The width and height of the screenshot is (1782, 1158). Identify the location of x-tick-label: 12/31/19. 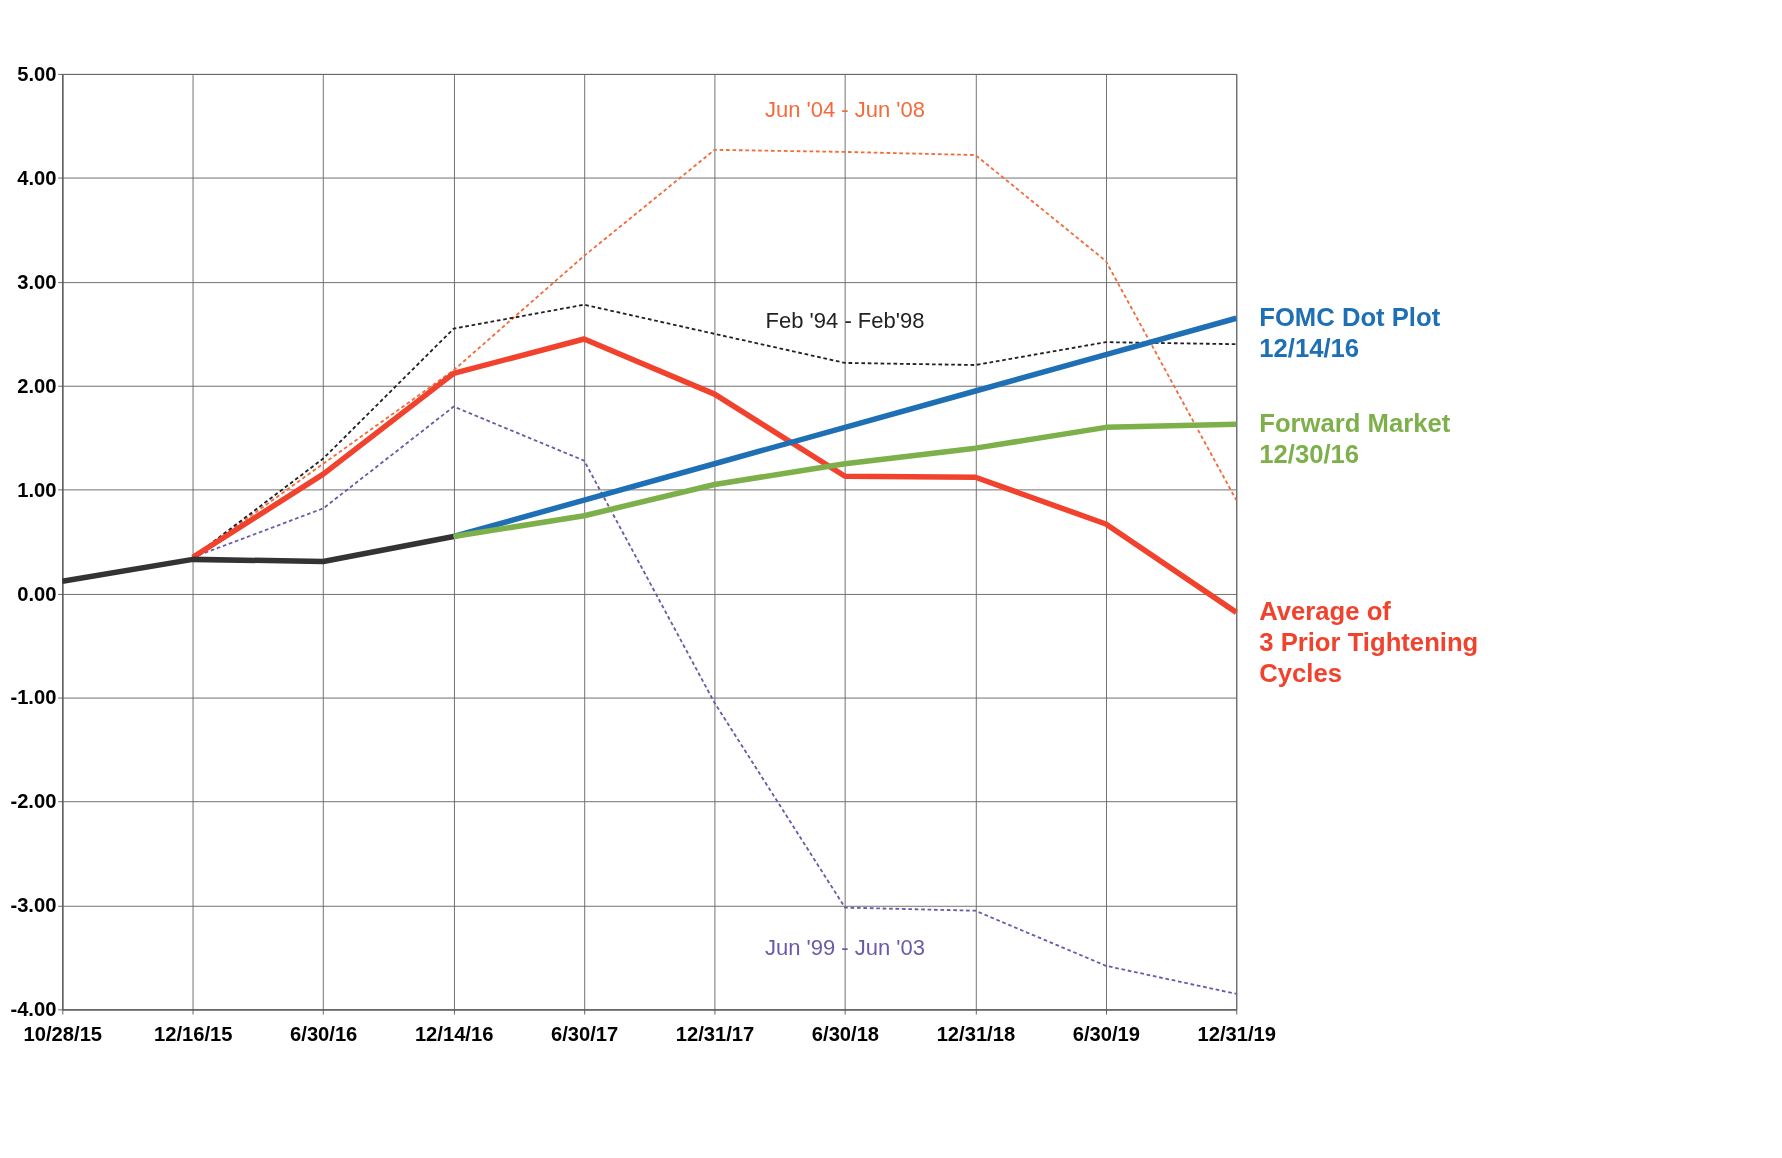
(1236, 1034).